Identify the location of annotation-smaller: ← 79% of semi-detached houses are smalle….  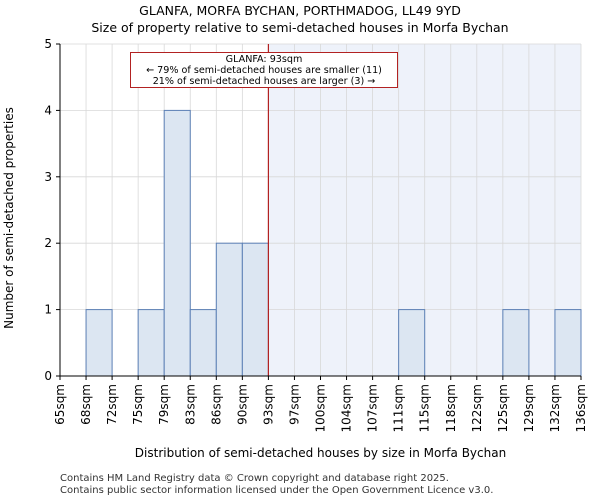
(264, 70).